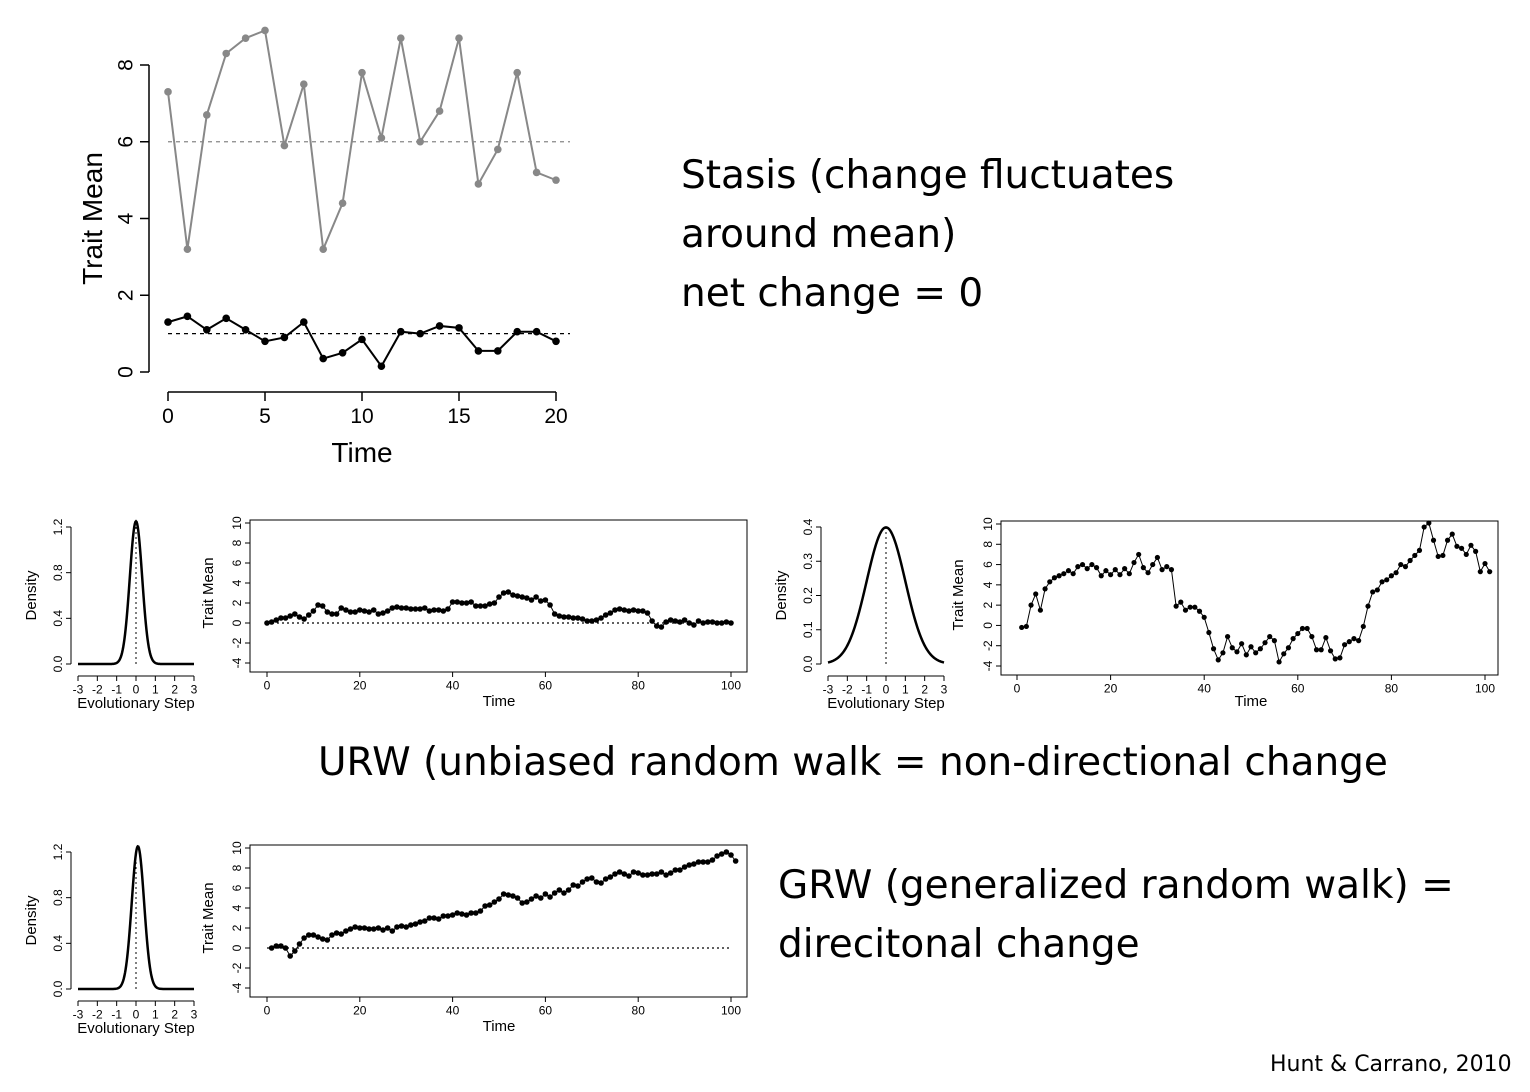  I want to click on stasis-line-3: net change = 0, so click(832, 293).